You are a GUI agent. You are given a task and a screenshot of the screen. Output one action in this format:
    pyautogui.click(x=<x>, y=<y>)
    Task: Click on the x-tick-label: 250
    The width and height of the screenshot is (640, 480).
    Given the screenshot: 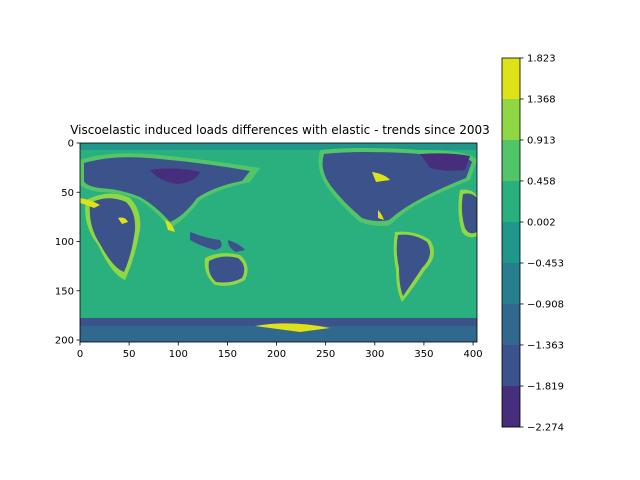 What is the action you would take?
    pyautogui.click(x=325, y=354)
    